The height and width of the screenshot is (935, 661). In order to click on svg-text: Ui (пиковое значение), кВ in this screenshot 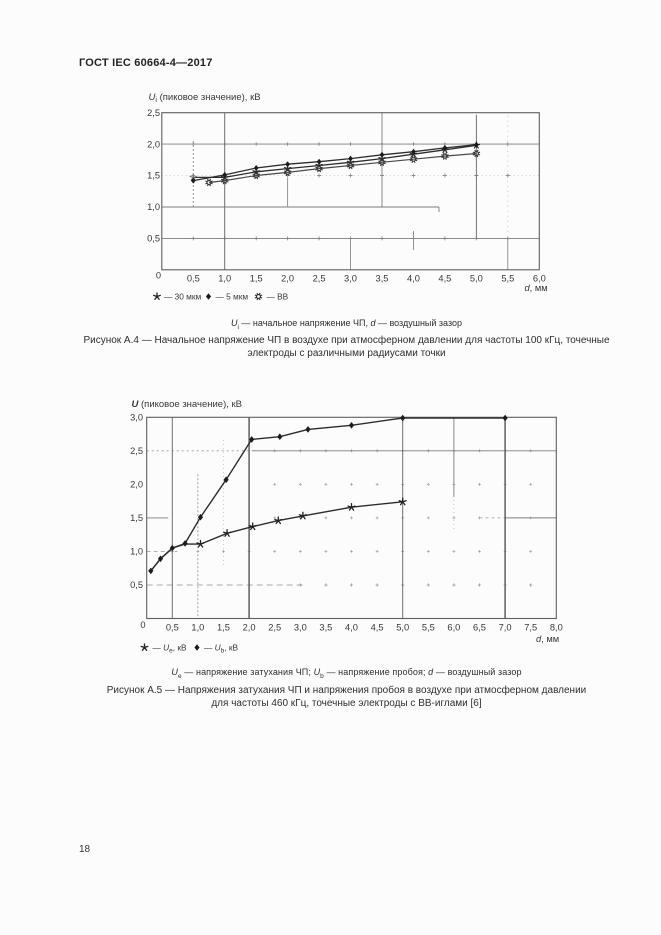, I will do `click(205, 98)`.